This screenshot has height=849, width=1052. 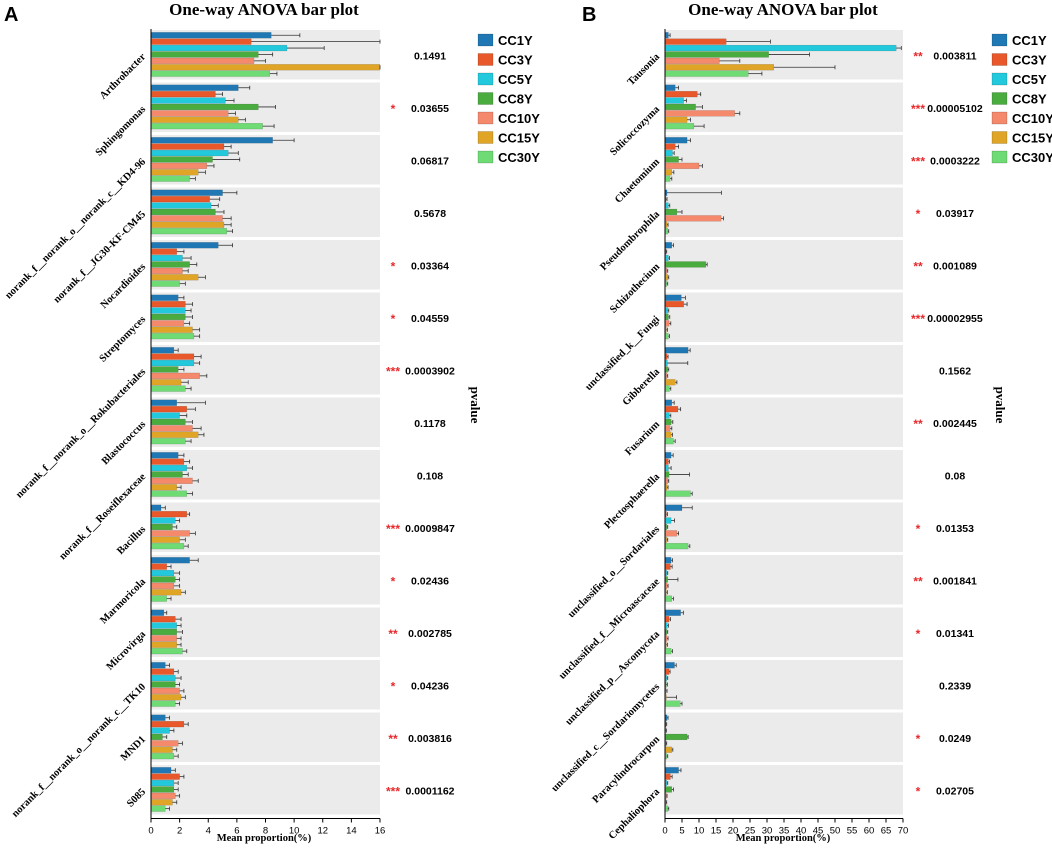 I want to click on panel-b-pvalue-label: pvalue, so click(x=1000, y=405).